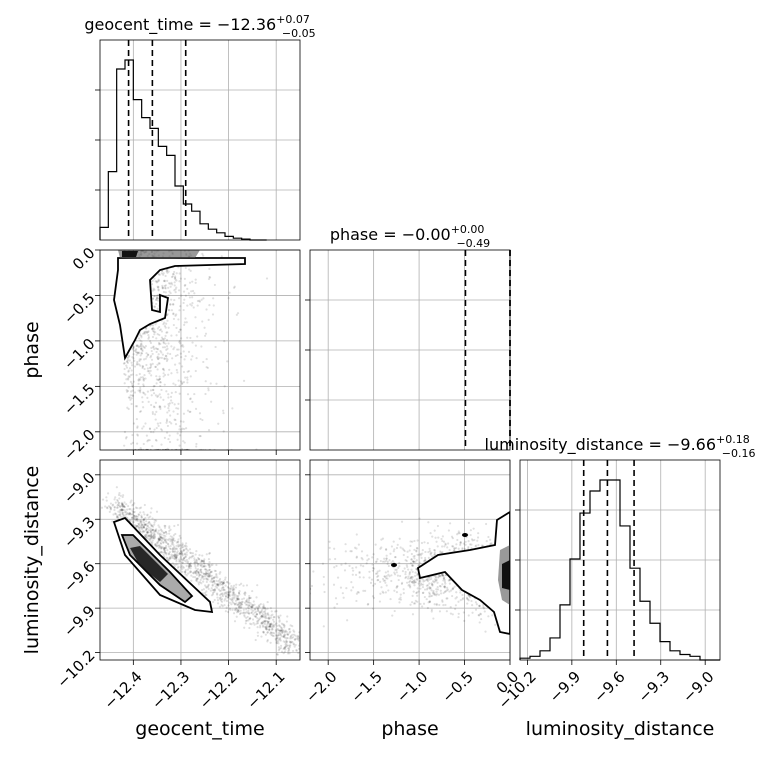 The height and width of the screenshot is (760, 760). Describe the element at coordinates (465, 535) in the screenshot. I see `density-contour` at that location.